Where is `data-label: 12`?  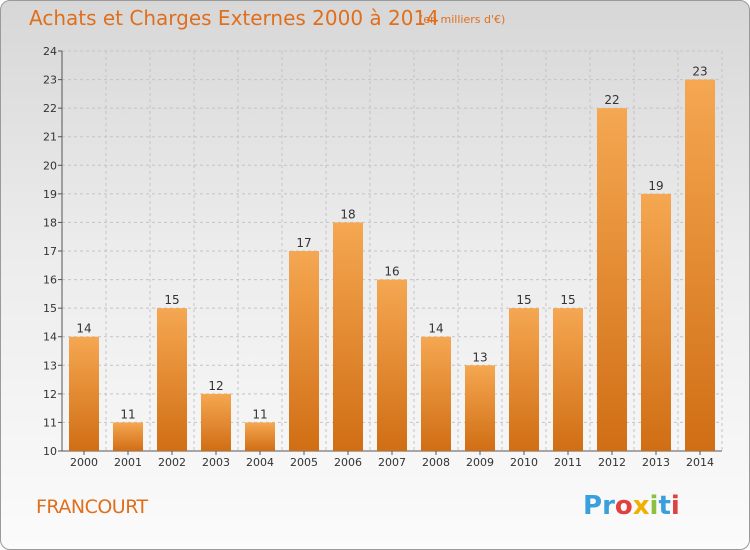 data-label: 12 is located at coordinates (215, 386).